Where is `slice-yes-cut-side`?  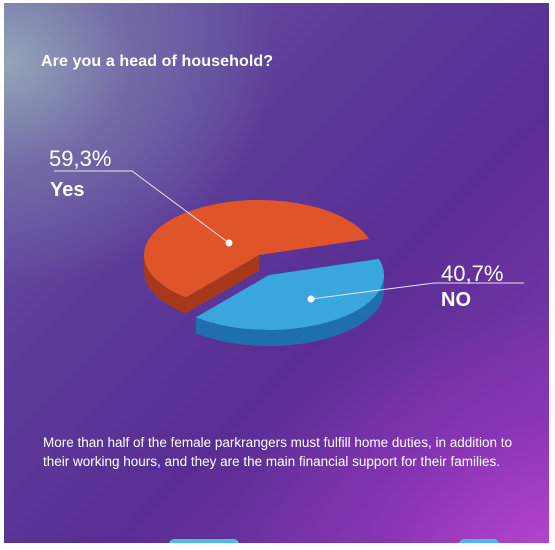
slice-yes-cut-side is located at coordinates (222, 284).